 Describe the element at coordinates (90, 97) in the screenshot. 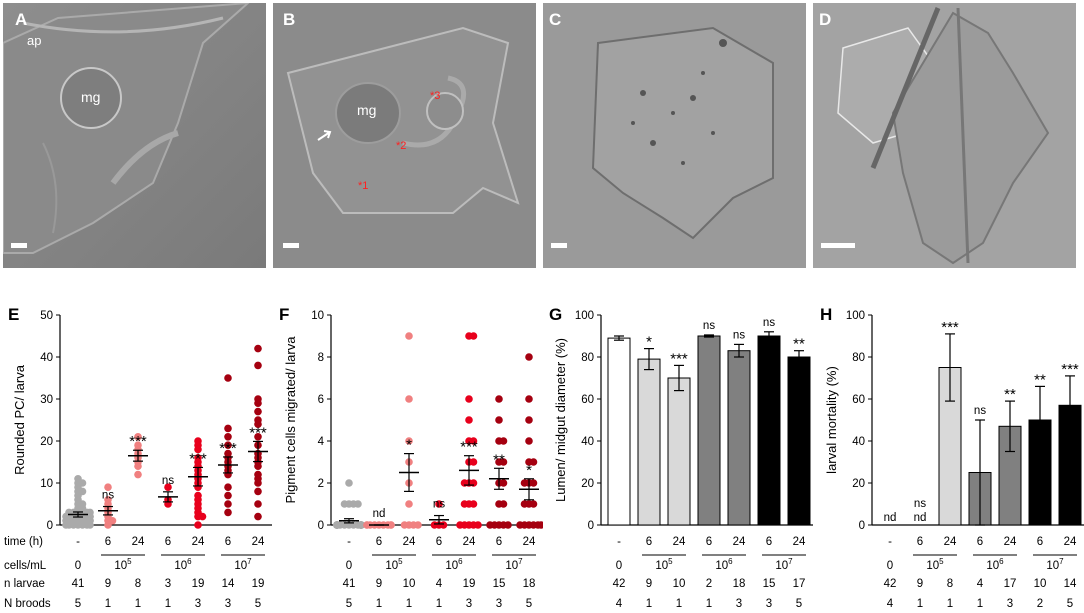

I see `label-mg-a: mg` at that location.